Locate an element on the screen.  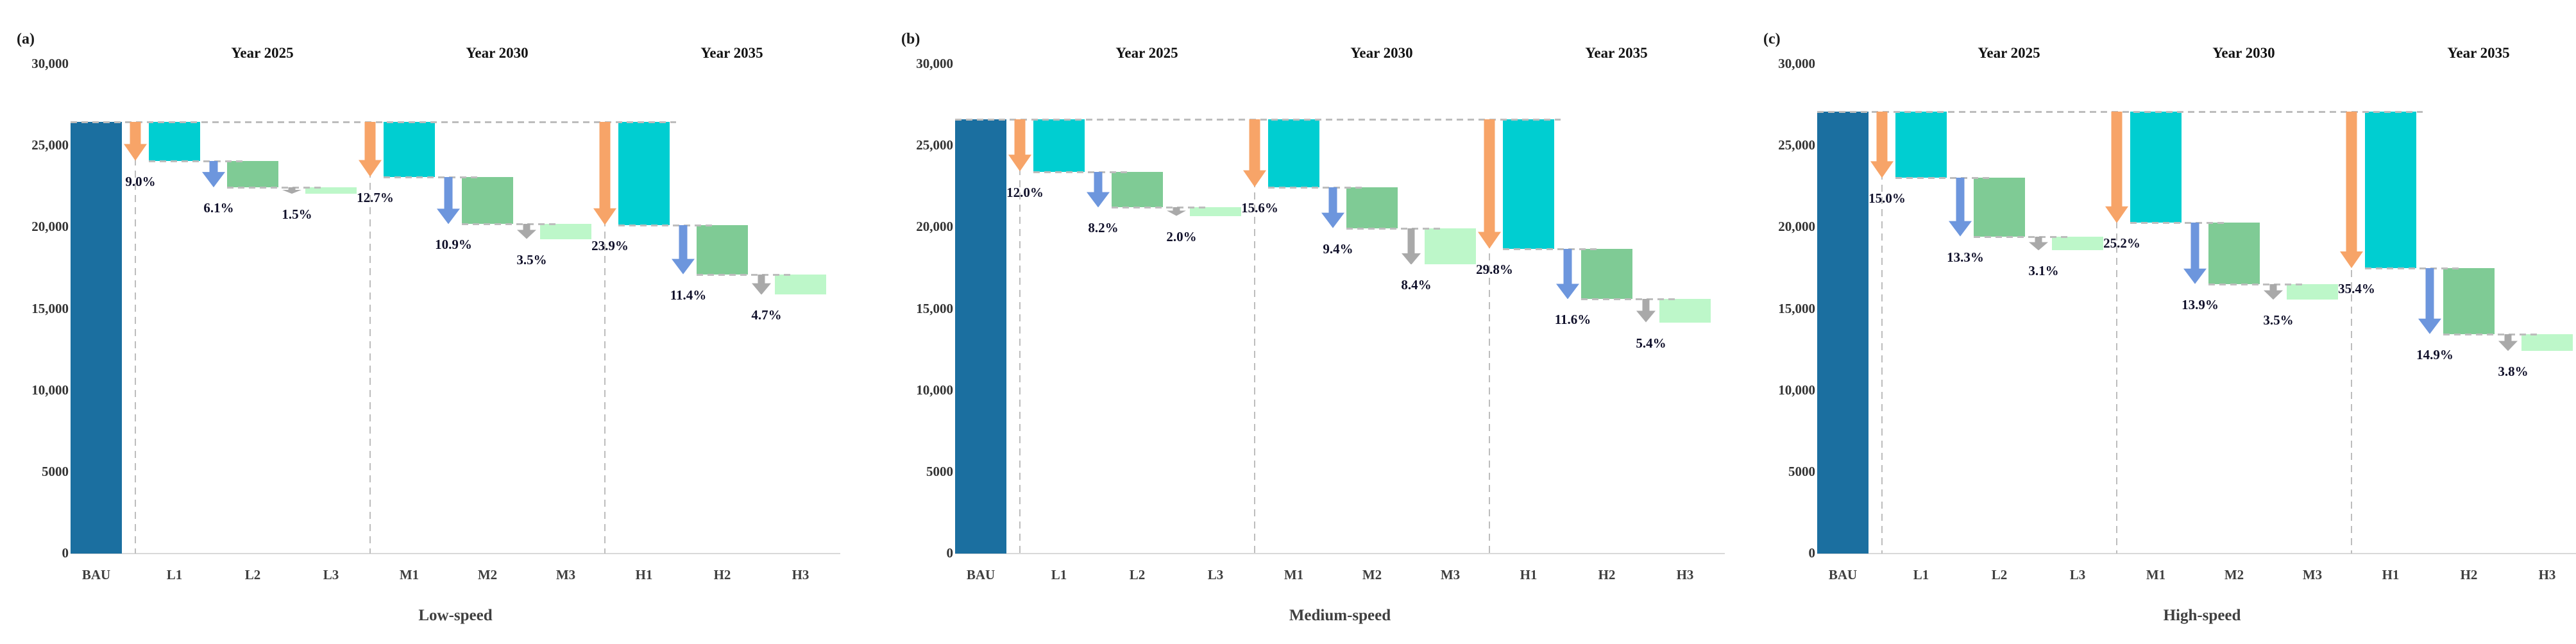
y-tick-label: 25,000 is located at coordinates (934, 145).